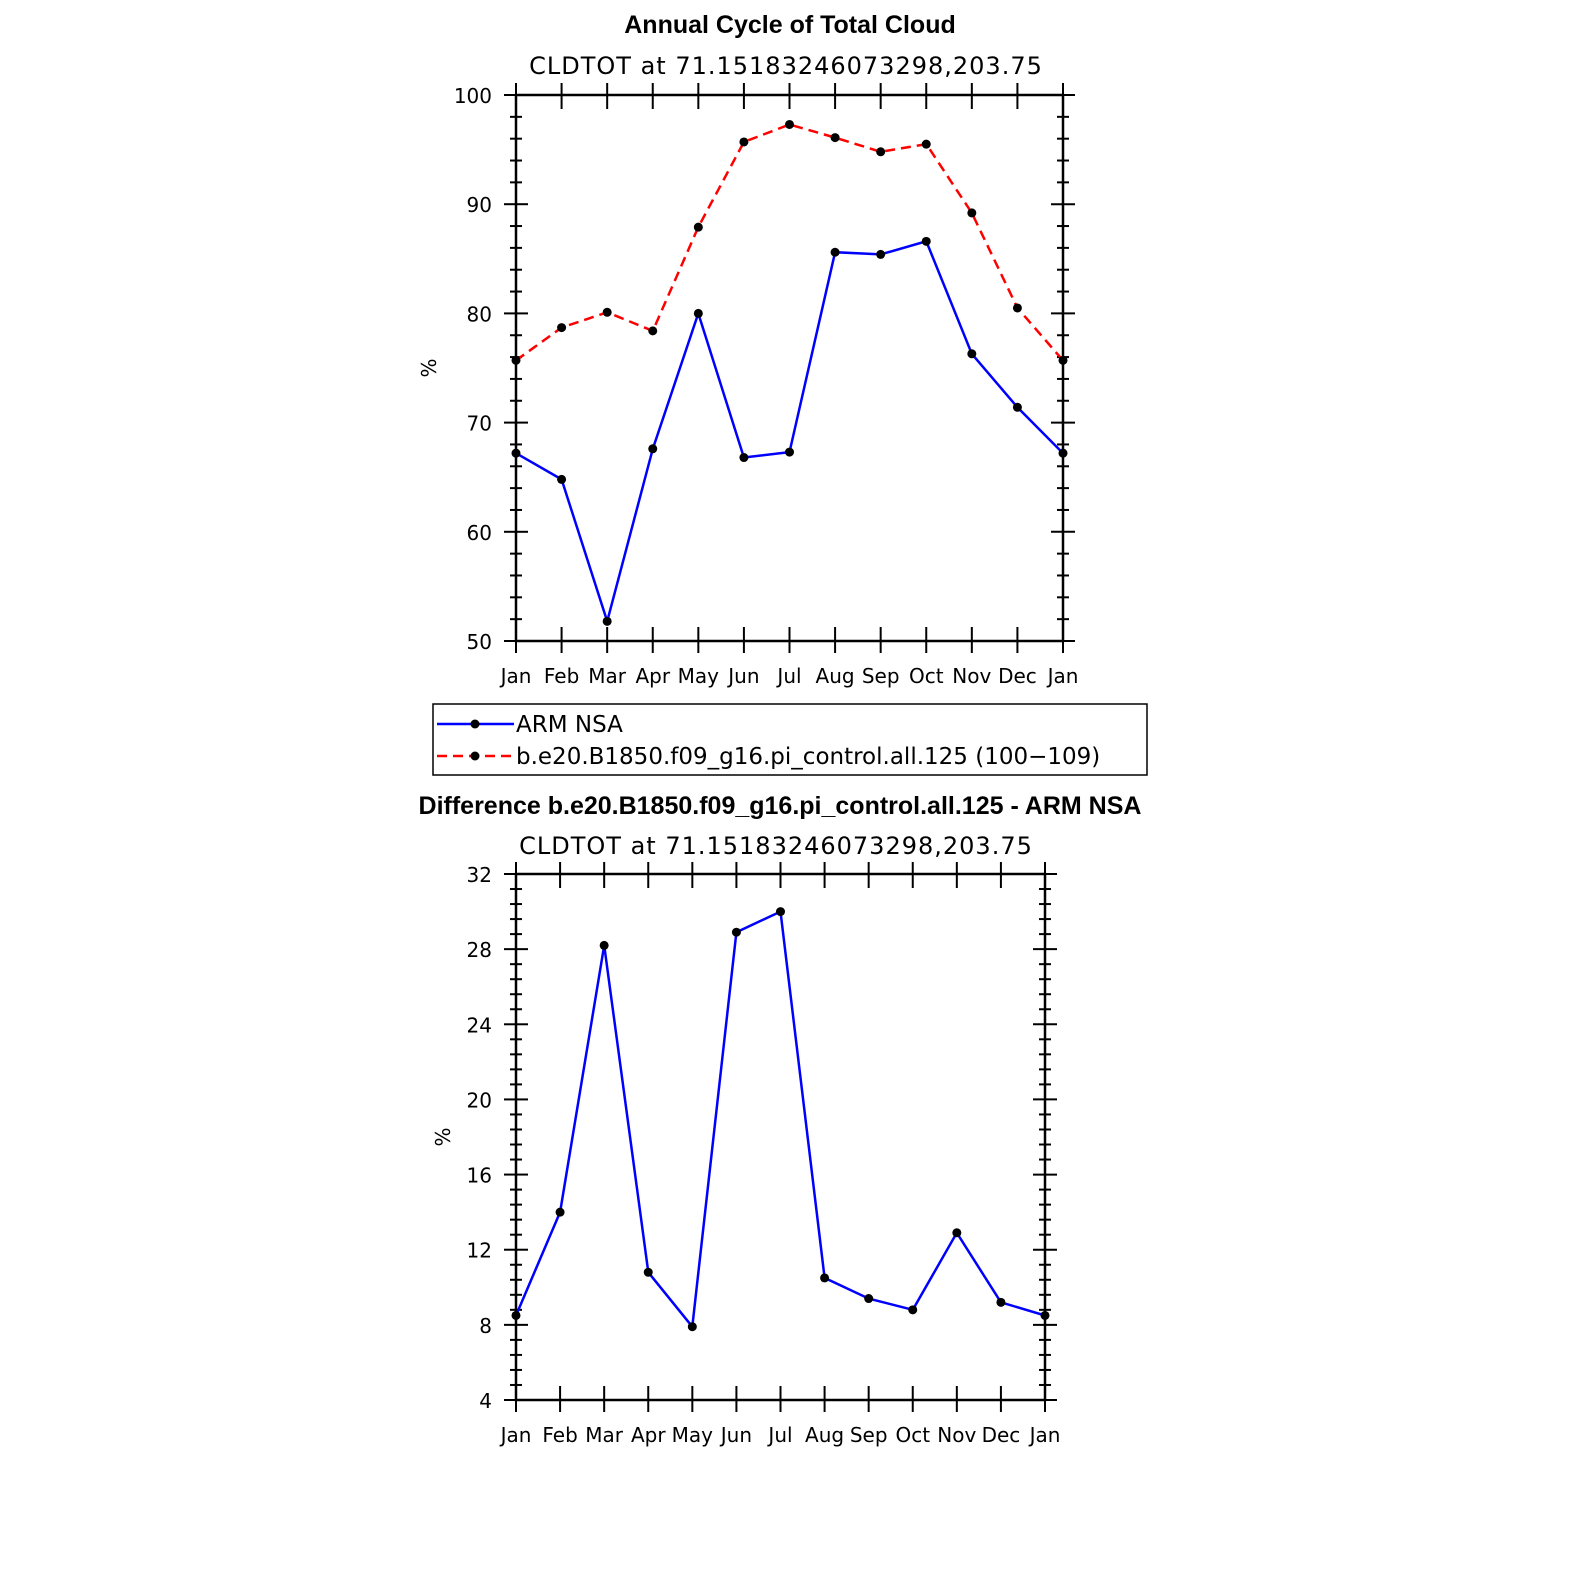  What do you see at coordinates (742, 676) in the screenshot?
I see `chart1-x-tick-label: Jun` at bounding box center [742, 676].